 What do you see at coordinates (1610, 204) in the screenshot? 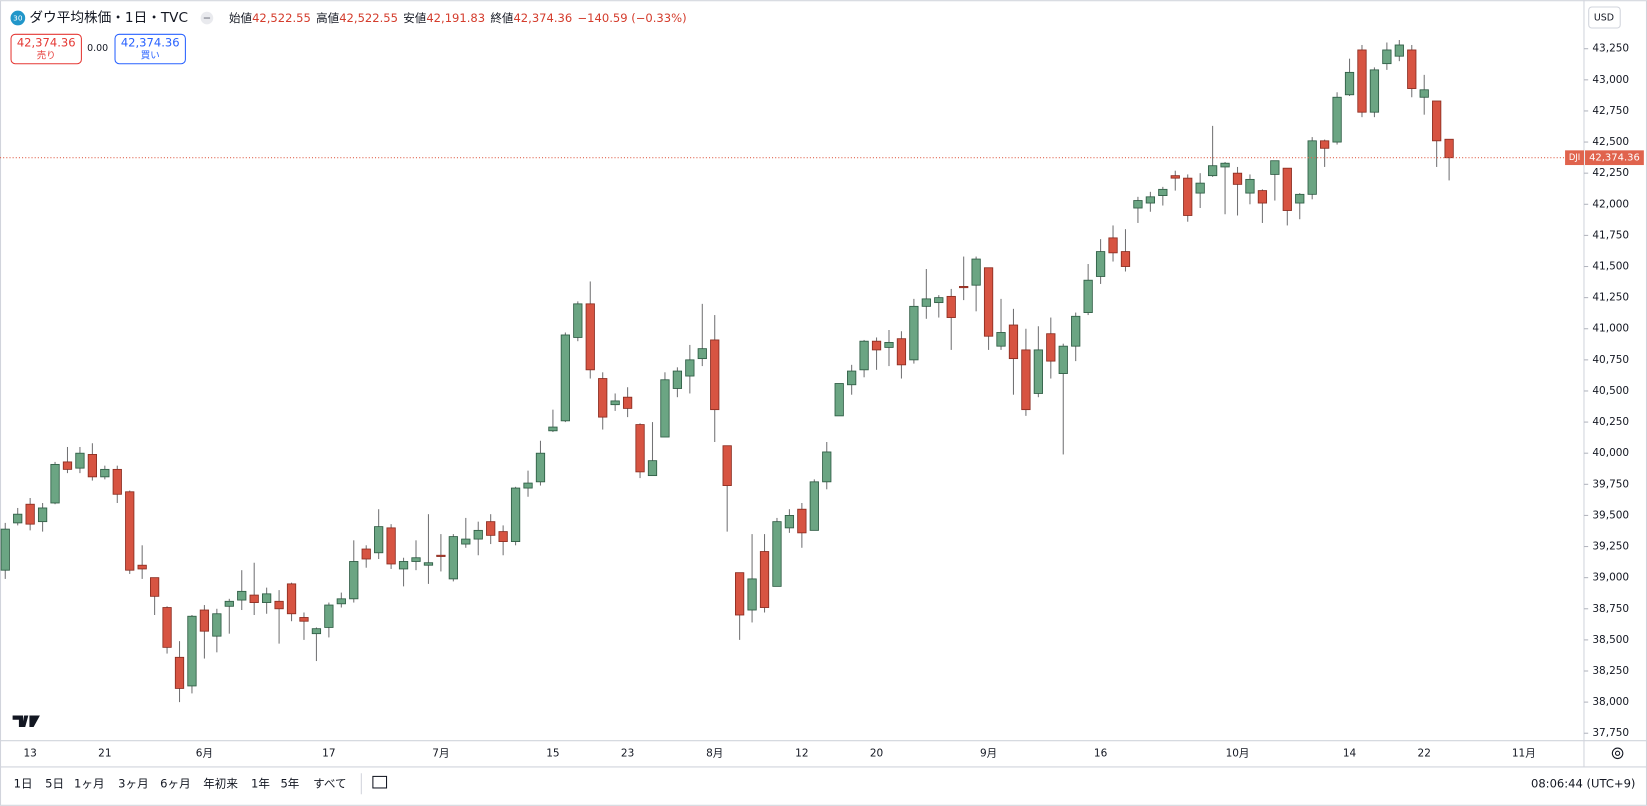
I see `y-tick-label: 42,000` at bounding box center [1610, 204].